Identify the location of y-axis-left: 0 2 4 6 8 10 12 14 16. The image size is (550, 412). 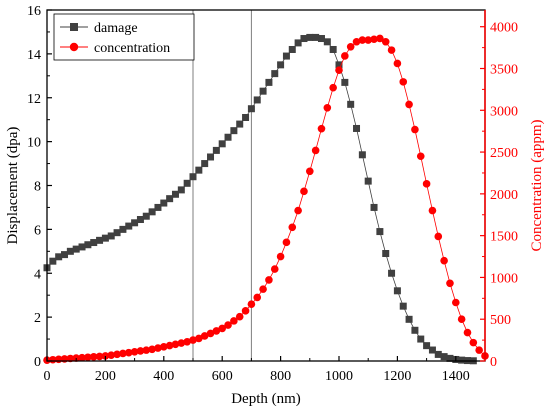
(39, 187).